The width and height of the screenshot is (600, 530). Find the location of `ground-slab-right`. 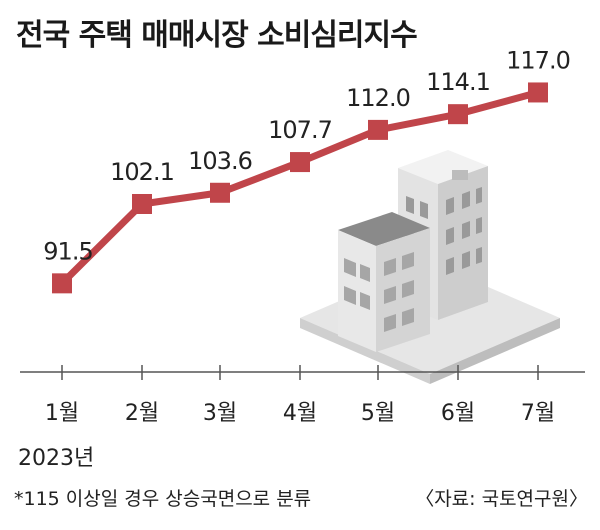

ground-slab-right is located at coordinates (495, 351).